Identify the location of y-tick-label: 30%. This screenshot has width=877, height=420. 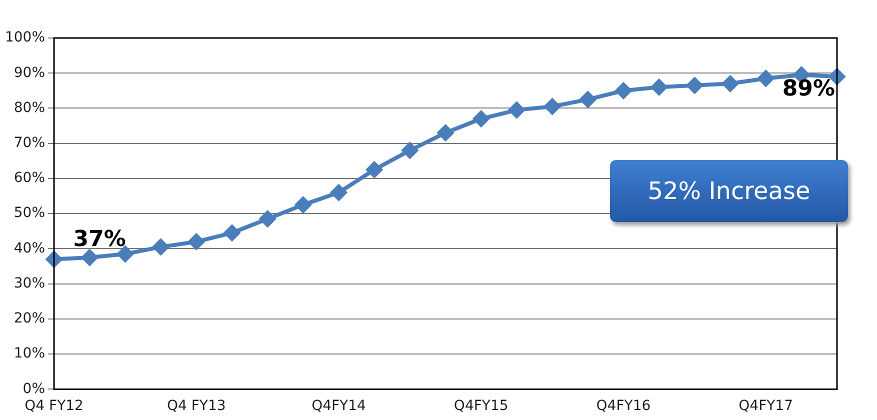
(30, 283).